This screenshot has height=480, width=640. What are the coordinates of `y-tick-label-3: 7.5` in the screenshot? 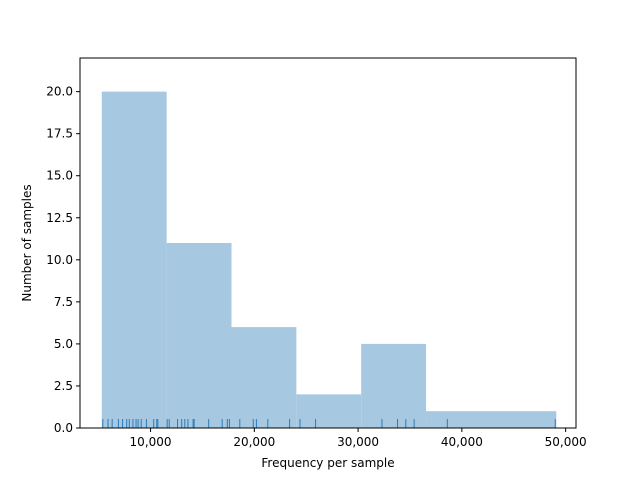 It's located at (63, 302).